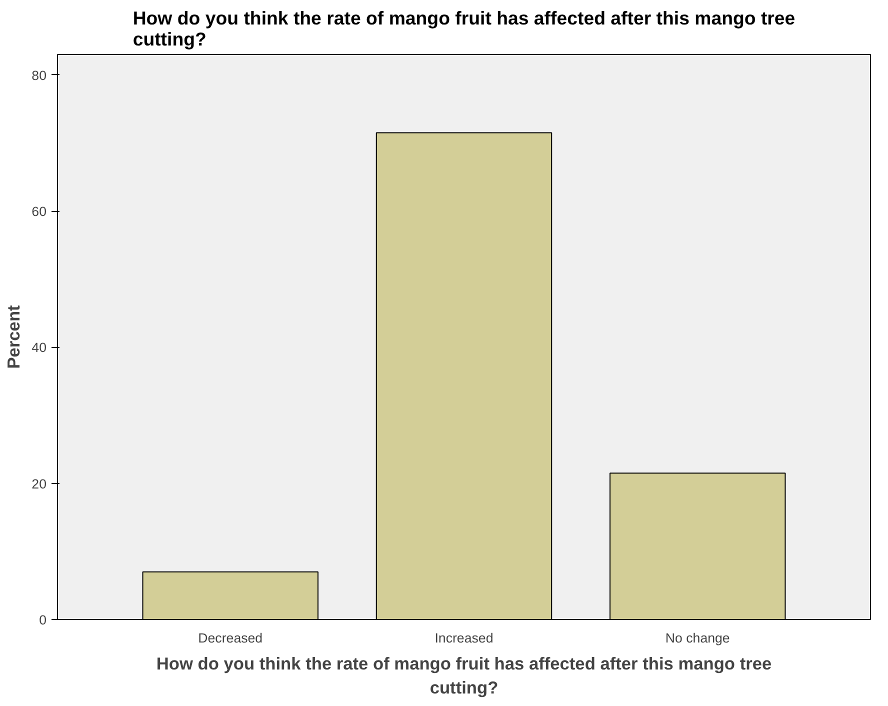 The width and height of the screenshot is (888, 706). Describe the element at coordinates (14, 336) in the screenshot. I see `y-axis-title: Percent` at that location.